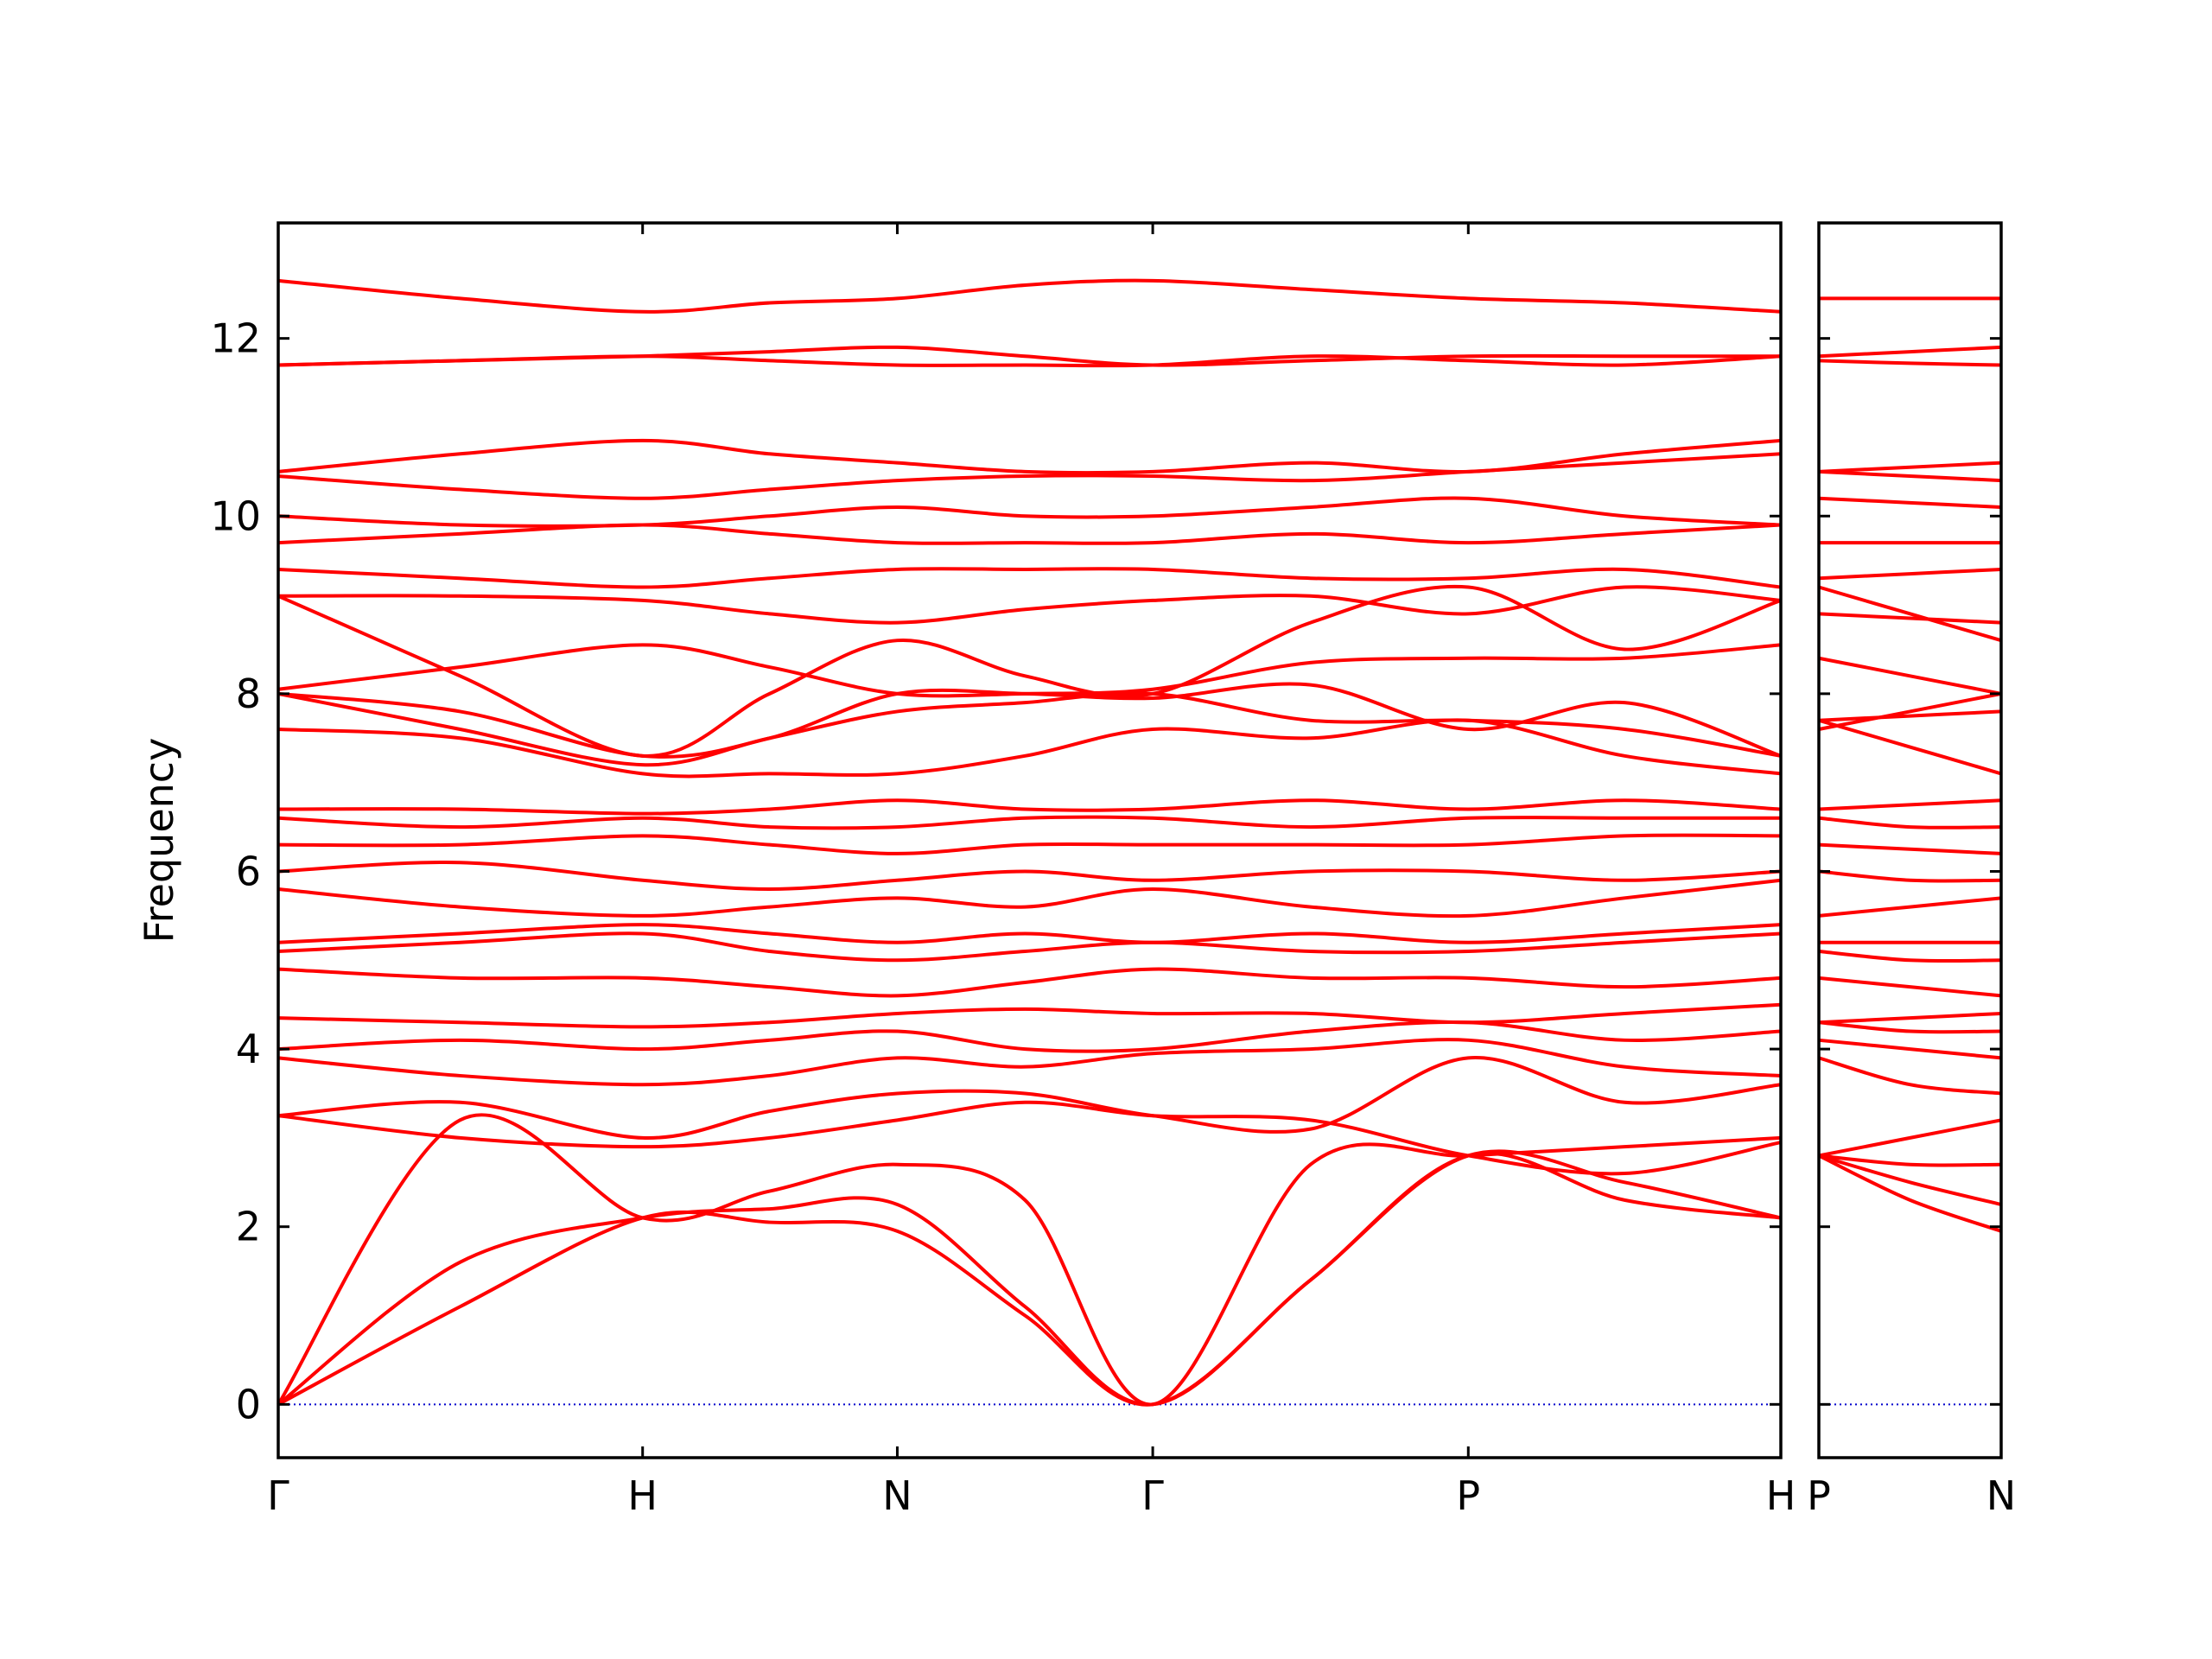 The image size is (2212, 1659). What do you see at coordinates (235, 516) in the screenshot?
I see `y-tick-label: 10` at bounding box center [235, 516].